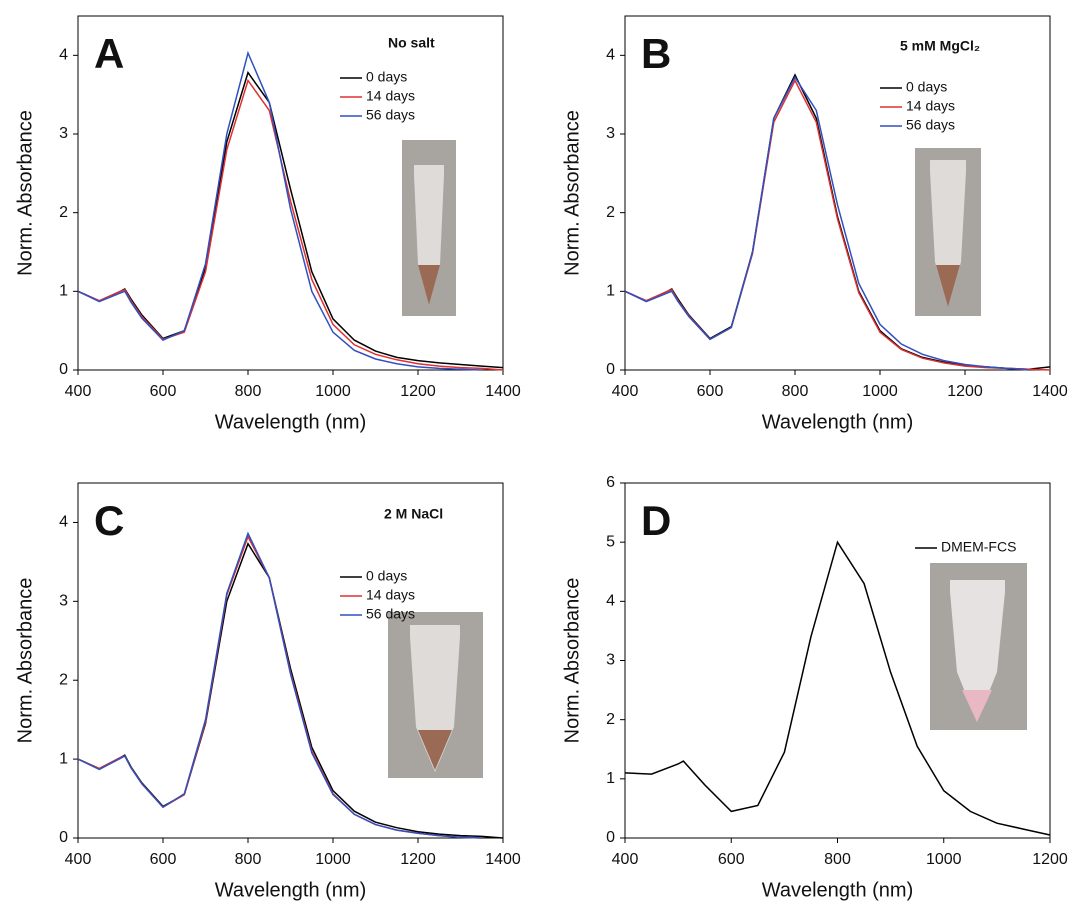 This screenshot has width=1074, height=908. I want to click on annotation: 5 mM MgCl₂, so click(940, 46).